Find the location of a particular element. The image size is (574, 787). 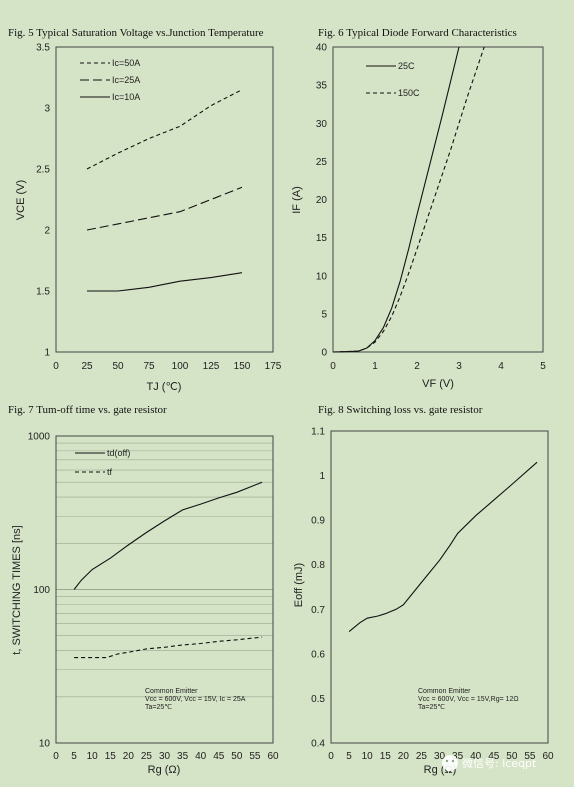

legend-label: Ic=10A is located at coordinates (126, 97).